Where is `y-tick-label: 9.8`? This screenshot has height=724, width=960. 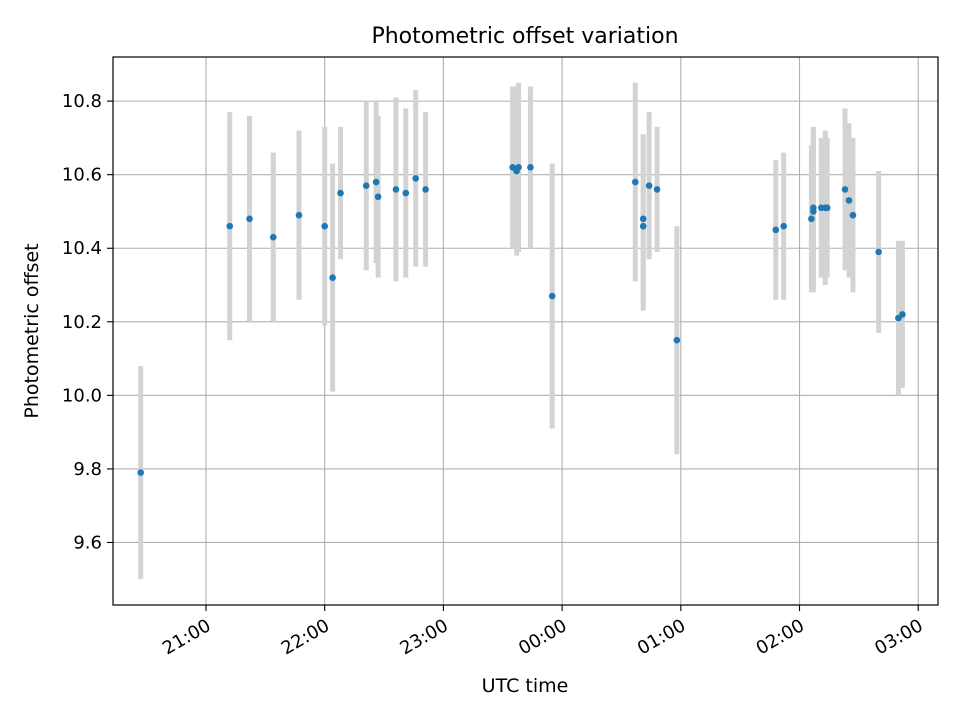
y-tick-label: 9.8 is located at coordinates (87, 469).